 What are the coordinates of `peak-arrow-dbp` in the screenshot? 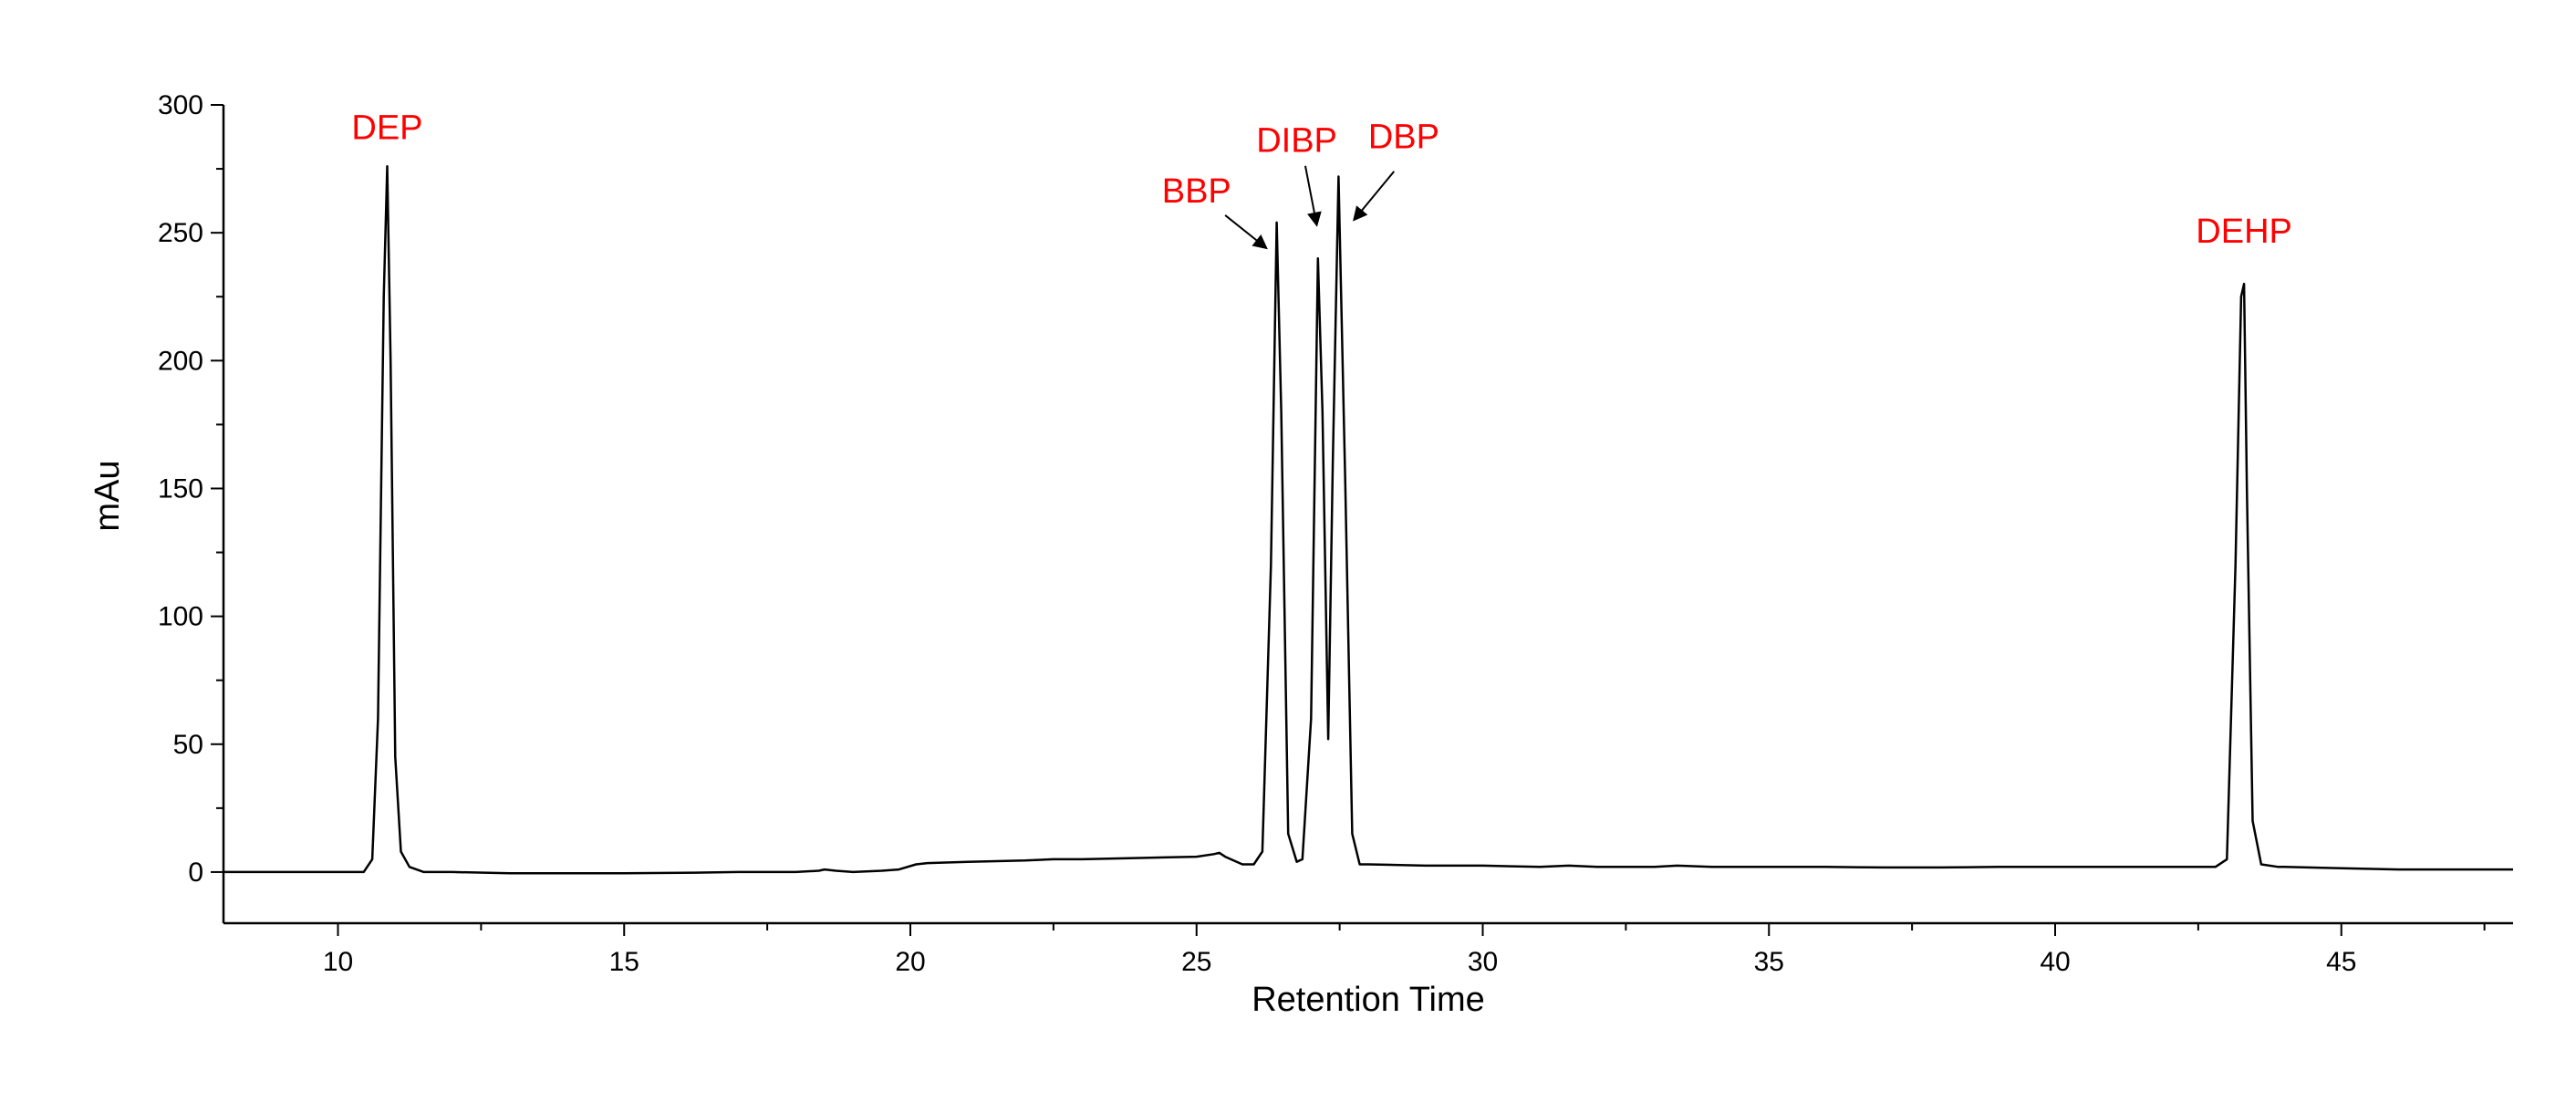 It's located at (1374, 196).